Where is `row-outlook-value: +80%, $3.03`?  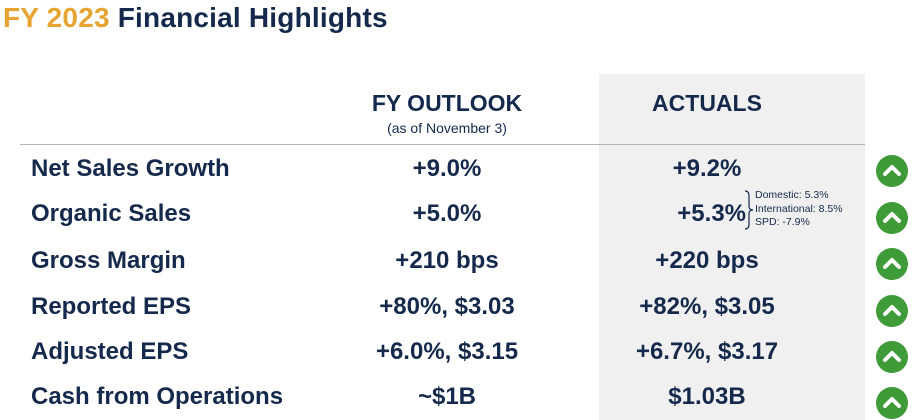 row-outlook-value: +80%, $3.03 is located at coordinates (447, 306).